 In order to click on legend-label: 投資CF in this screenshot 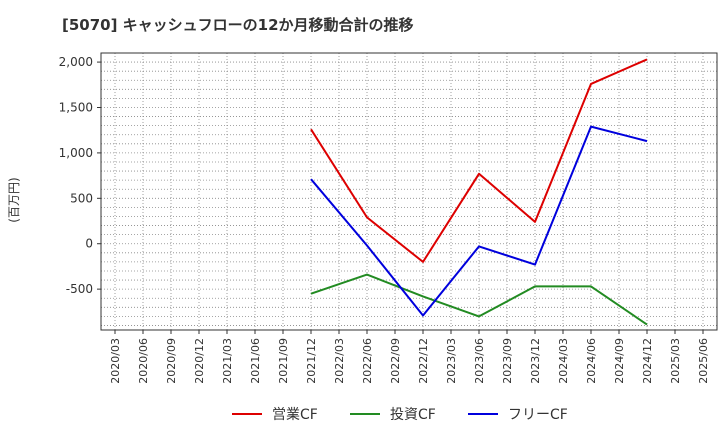, I will do `click(413, 415)`.